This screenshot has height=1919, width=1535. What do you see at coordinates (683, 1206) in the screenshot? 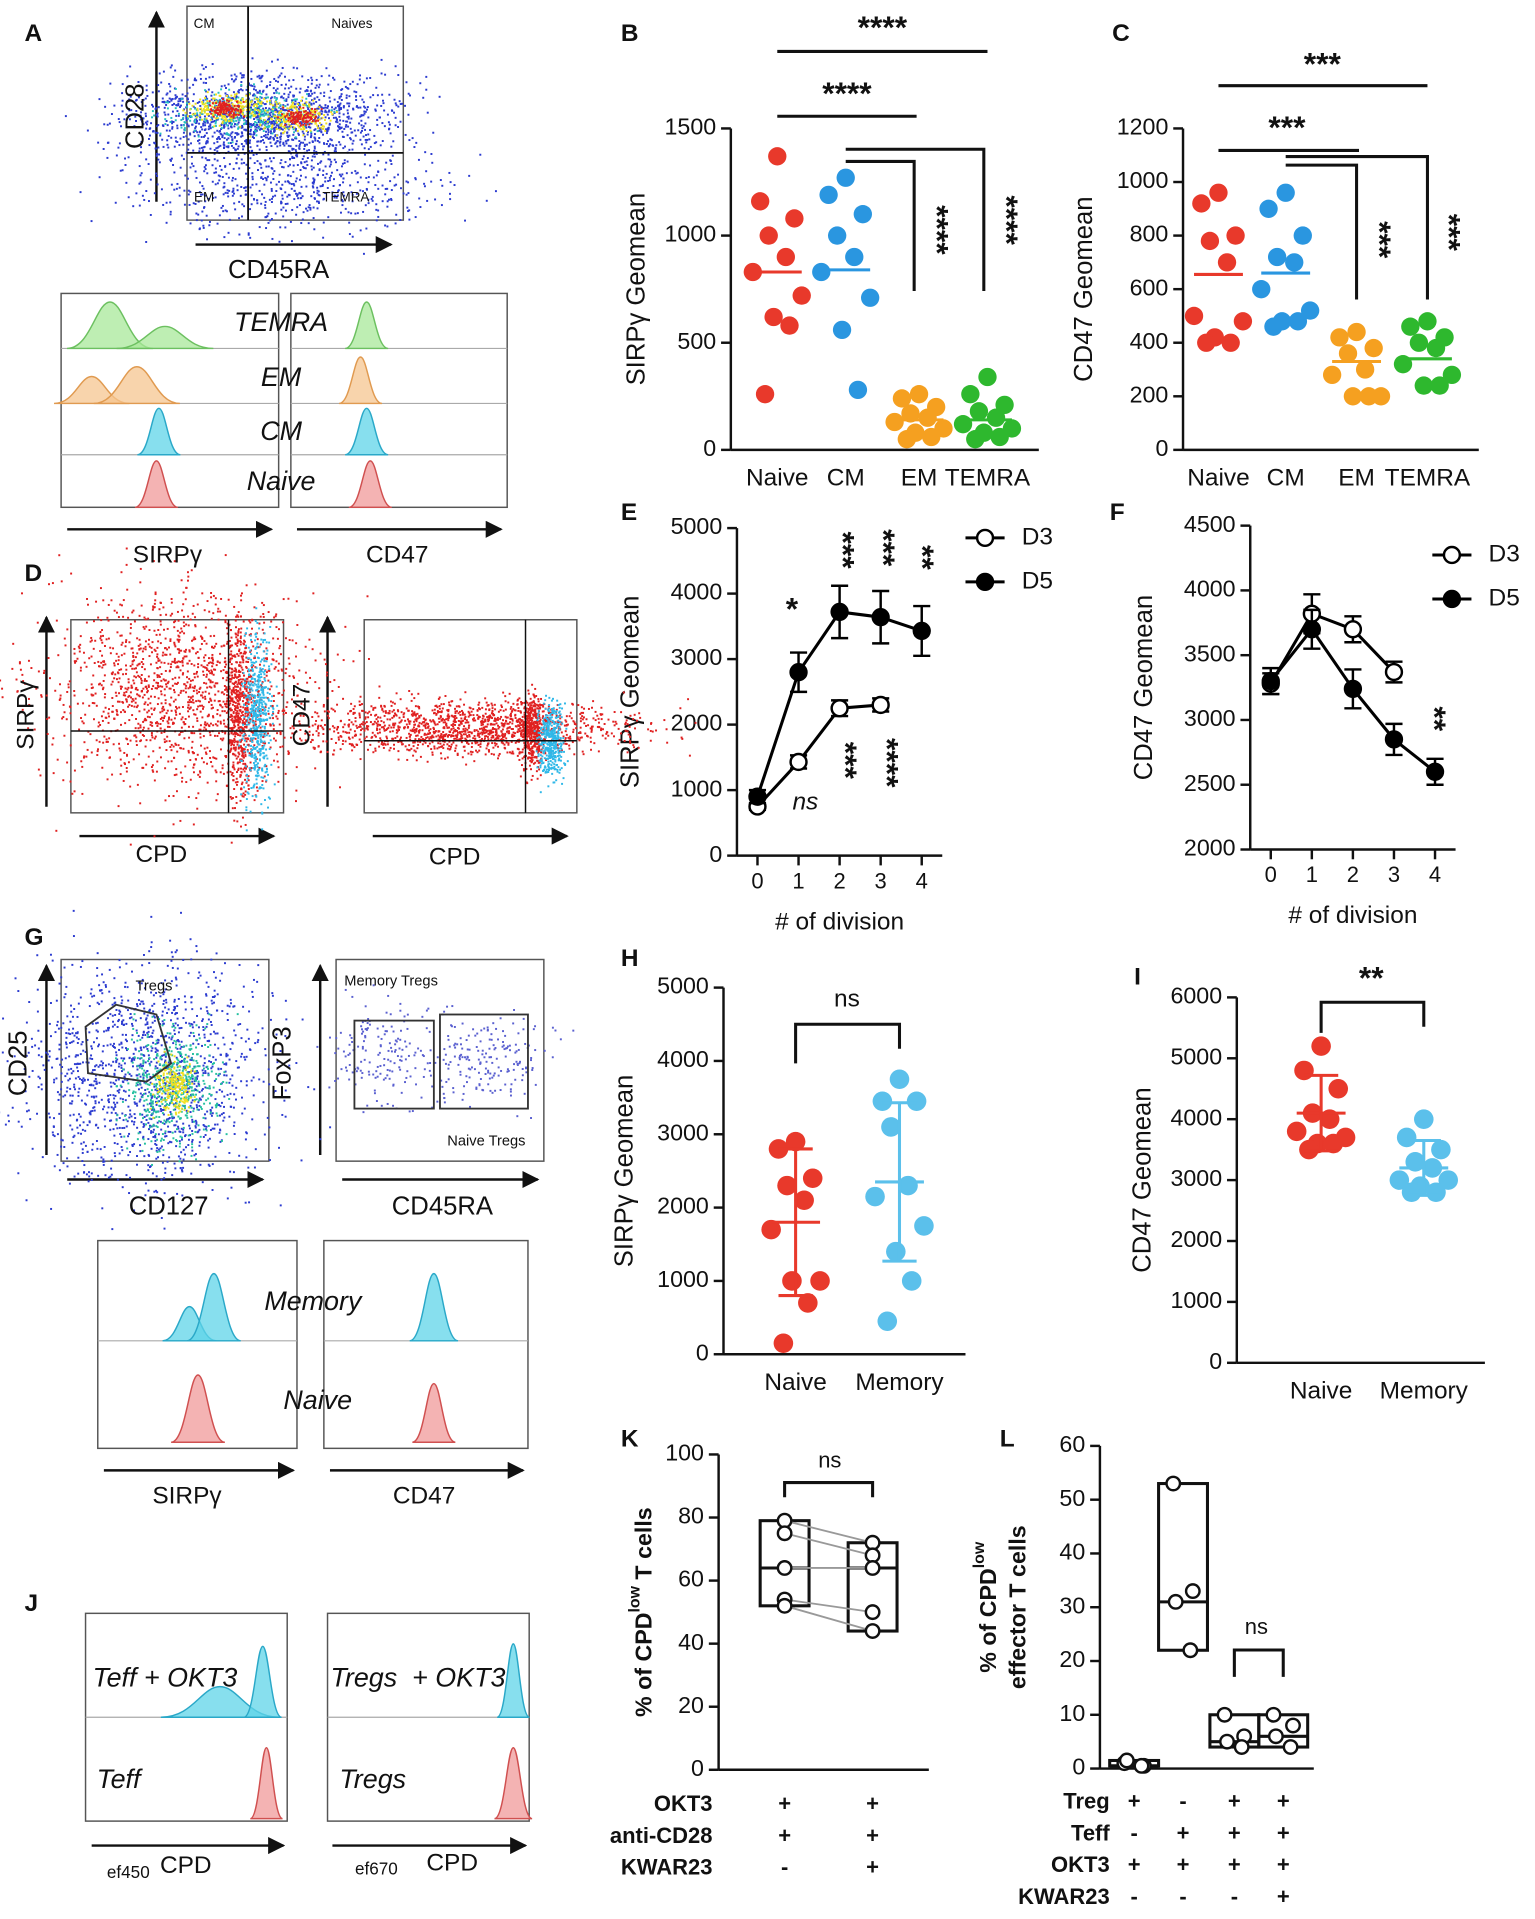
I see `y-tick-label: 2000` at bounding box center [683, 1206].